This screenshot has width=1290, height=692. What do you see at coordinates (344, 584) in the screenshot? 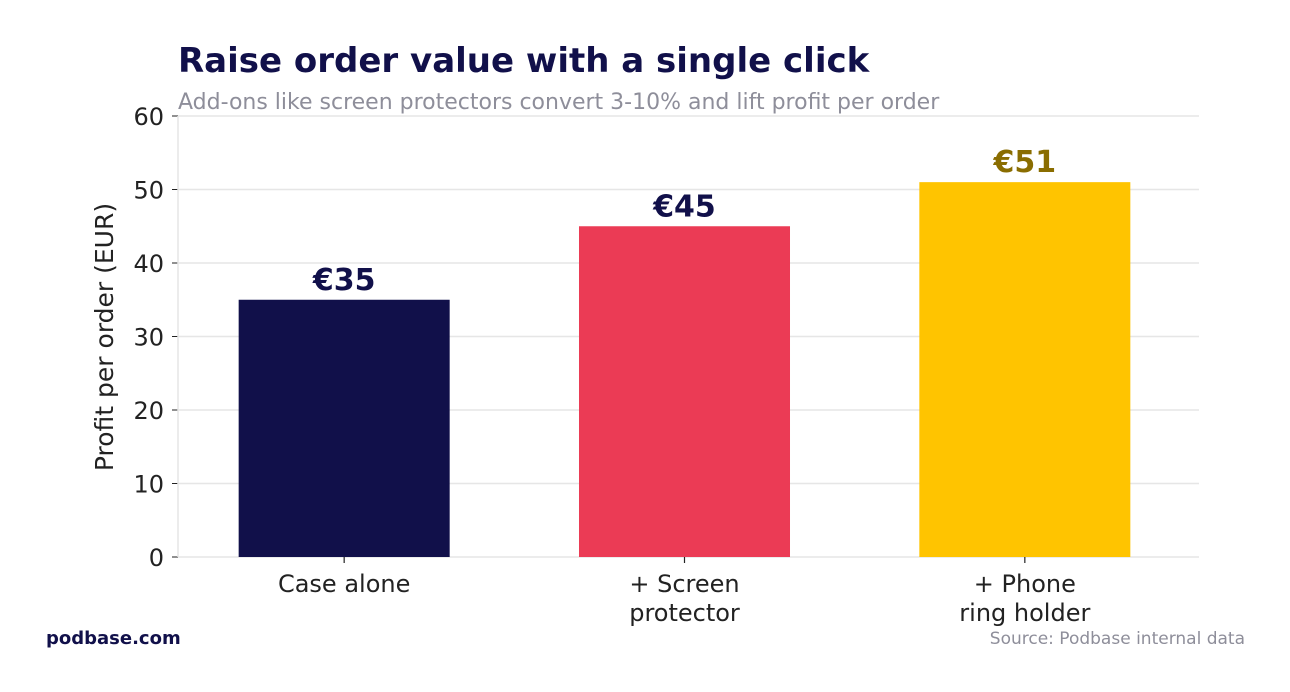
I see `x-tick-label: Case alone` at bounding box center [344, 584].